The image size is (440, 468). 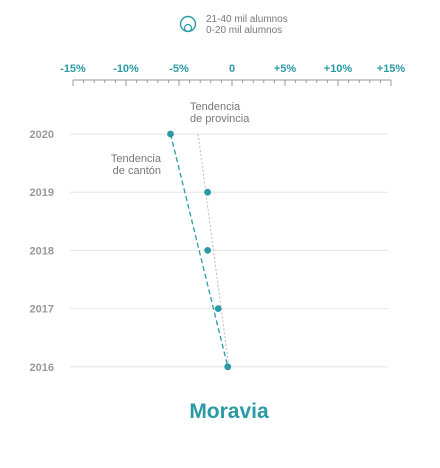 I want to click on annotation-canton-line1: Tendencia, so click(x=136, y=159).